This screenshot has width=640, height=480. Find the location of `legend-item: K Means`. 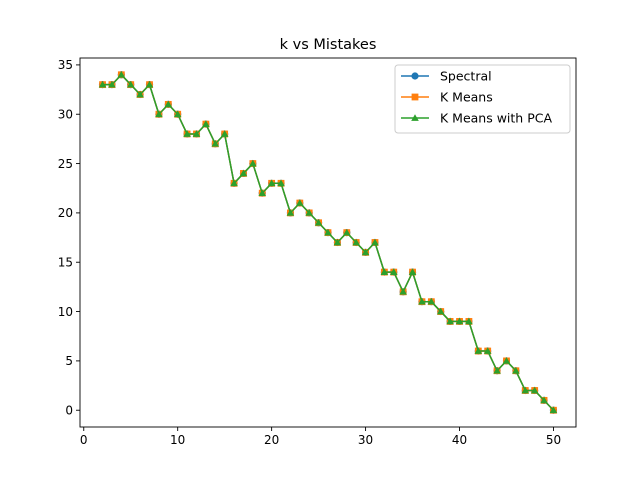

legend-item: K Means is located at coordinates (447, 97).